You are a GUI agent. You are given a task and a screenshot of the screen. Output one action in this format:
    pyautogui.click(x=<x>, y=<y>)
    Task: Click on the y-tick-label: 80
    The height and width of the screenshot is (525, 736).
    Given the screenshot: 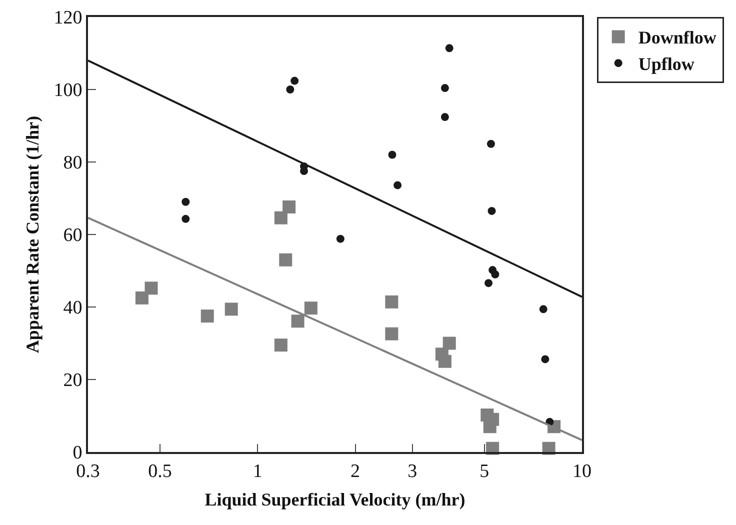 What is the action you would take?
    pyautogui.click(x=72, y=163)
    